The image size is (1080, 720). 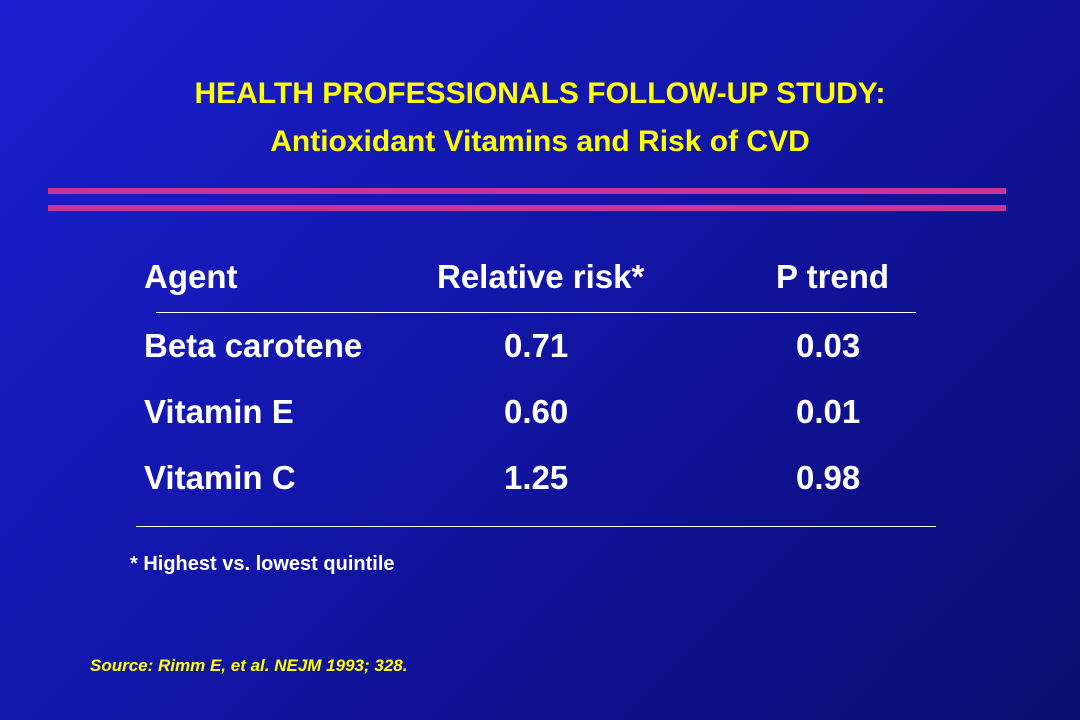 I want to click on row-p-vitamin-c: 0.98, so click(x=828, y=477).